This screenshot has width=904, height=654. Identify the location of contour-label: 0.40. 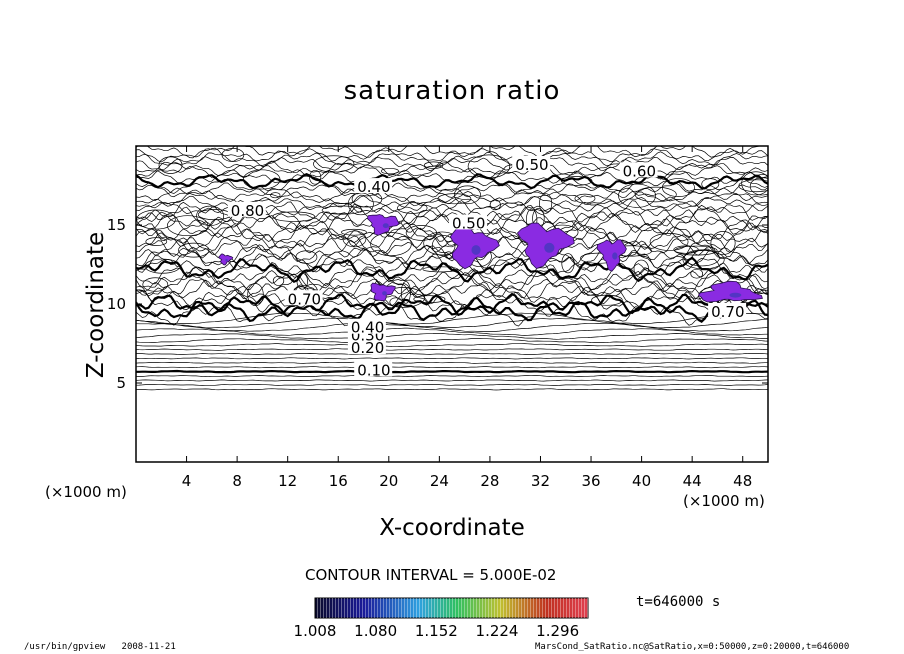
(373, 187).